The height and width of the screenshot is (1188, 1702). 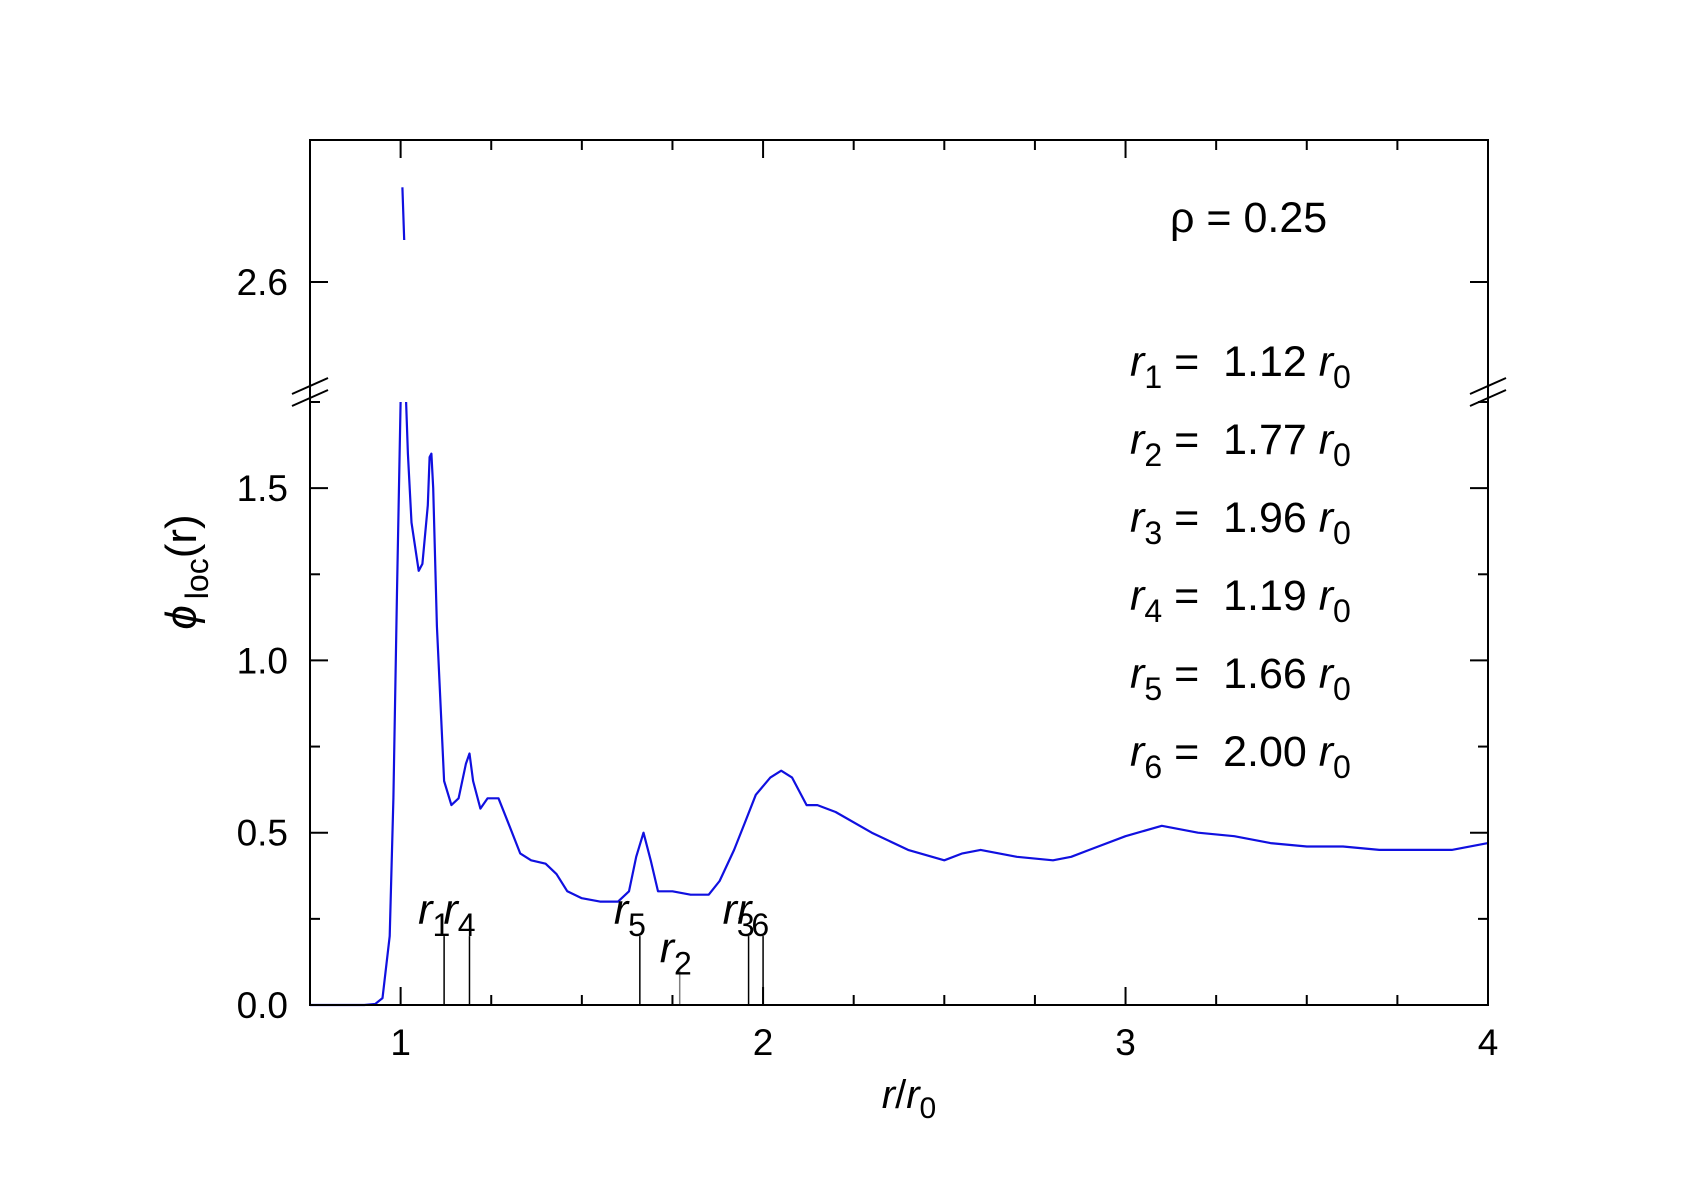 What do you see at coordinates (763, 1042) in the screenshot?
I see `x-tick-label: 2` at bounding box center [763, 1042].